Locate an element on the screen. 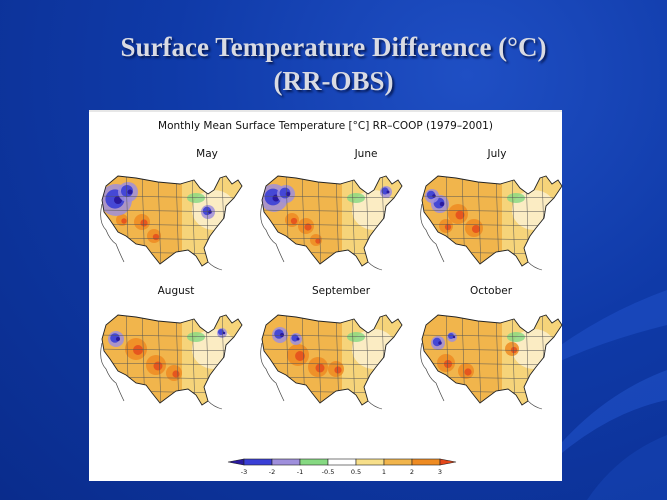 Image resolution: width=667 pixels, height=500 pixels. decorative-swoosh is located at coordinates (572, 395).